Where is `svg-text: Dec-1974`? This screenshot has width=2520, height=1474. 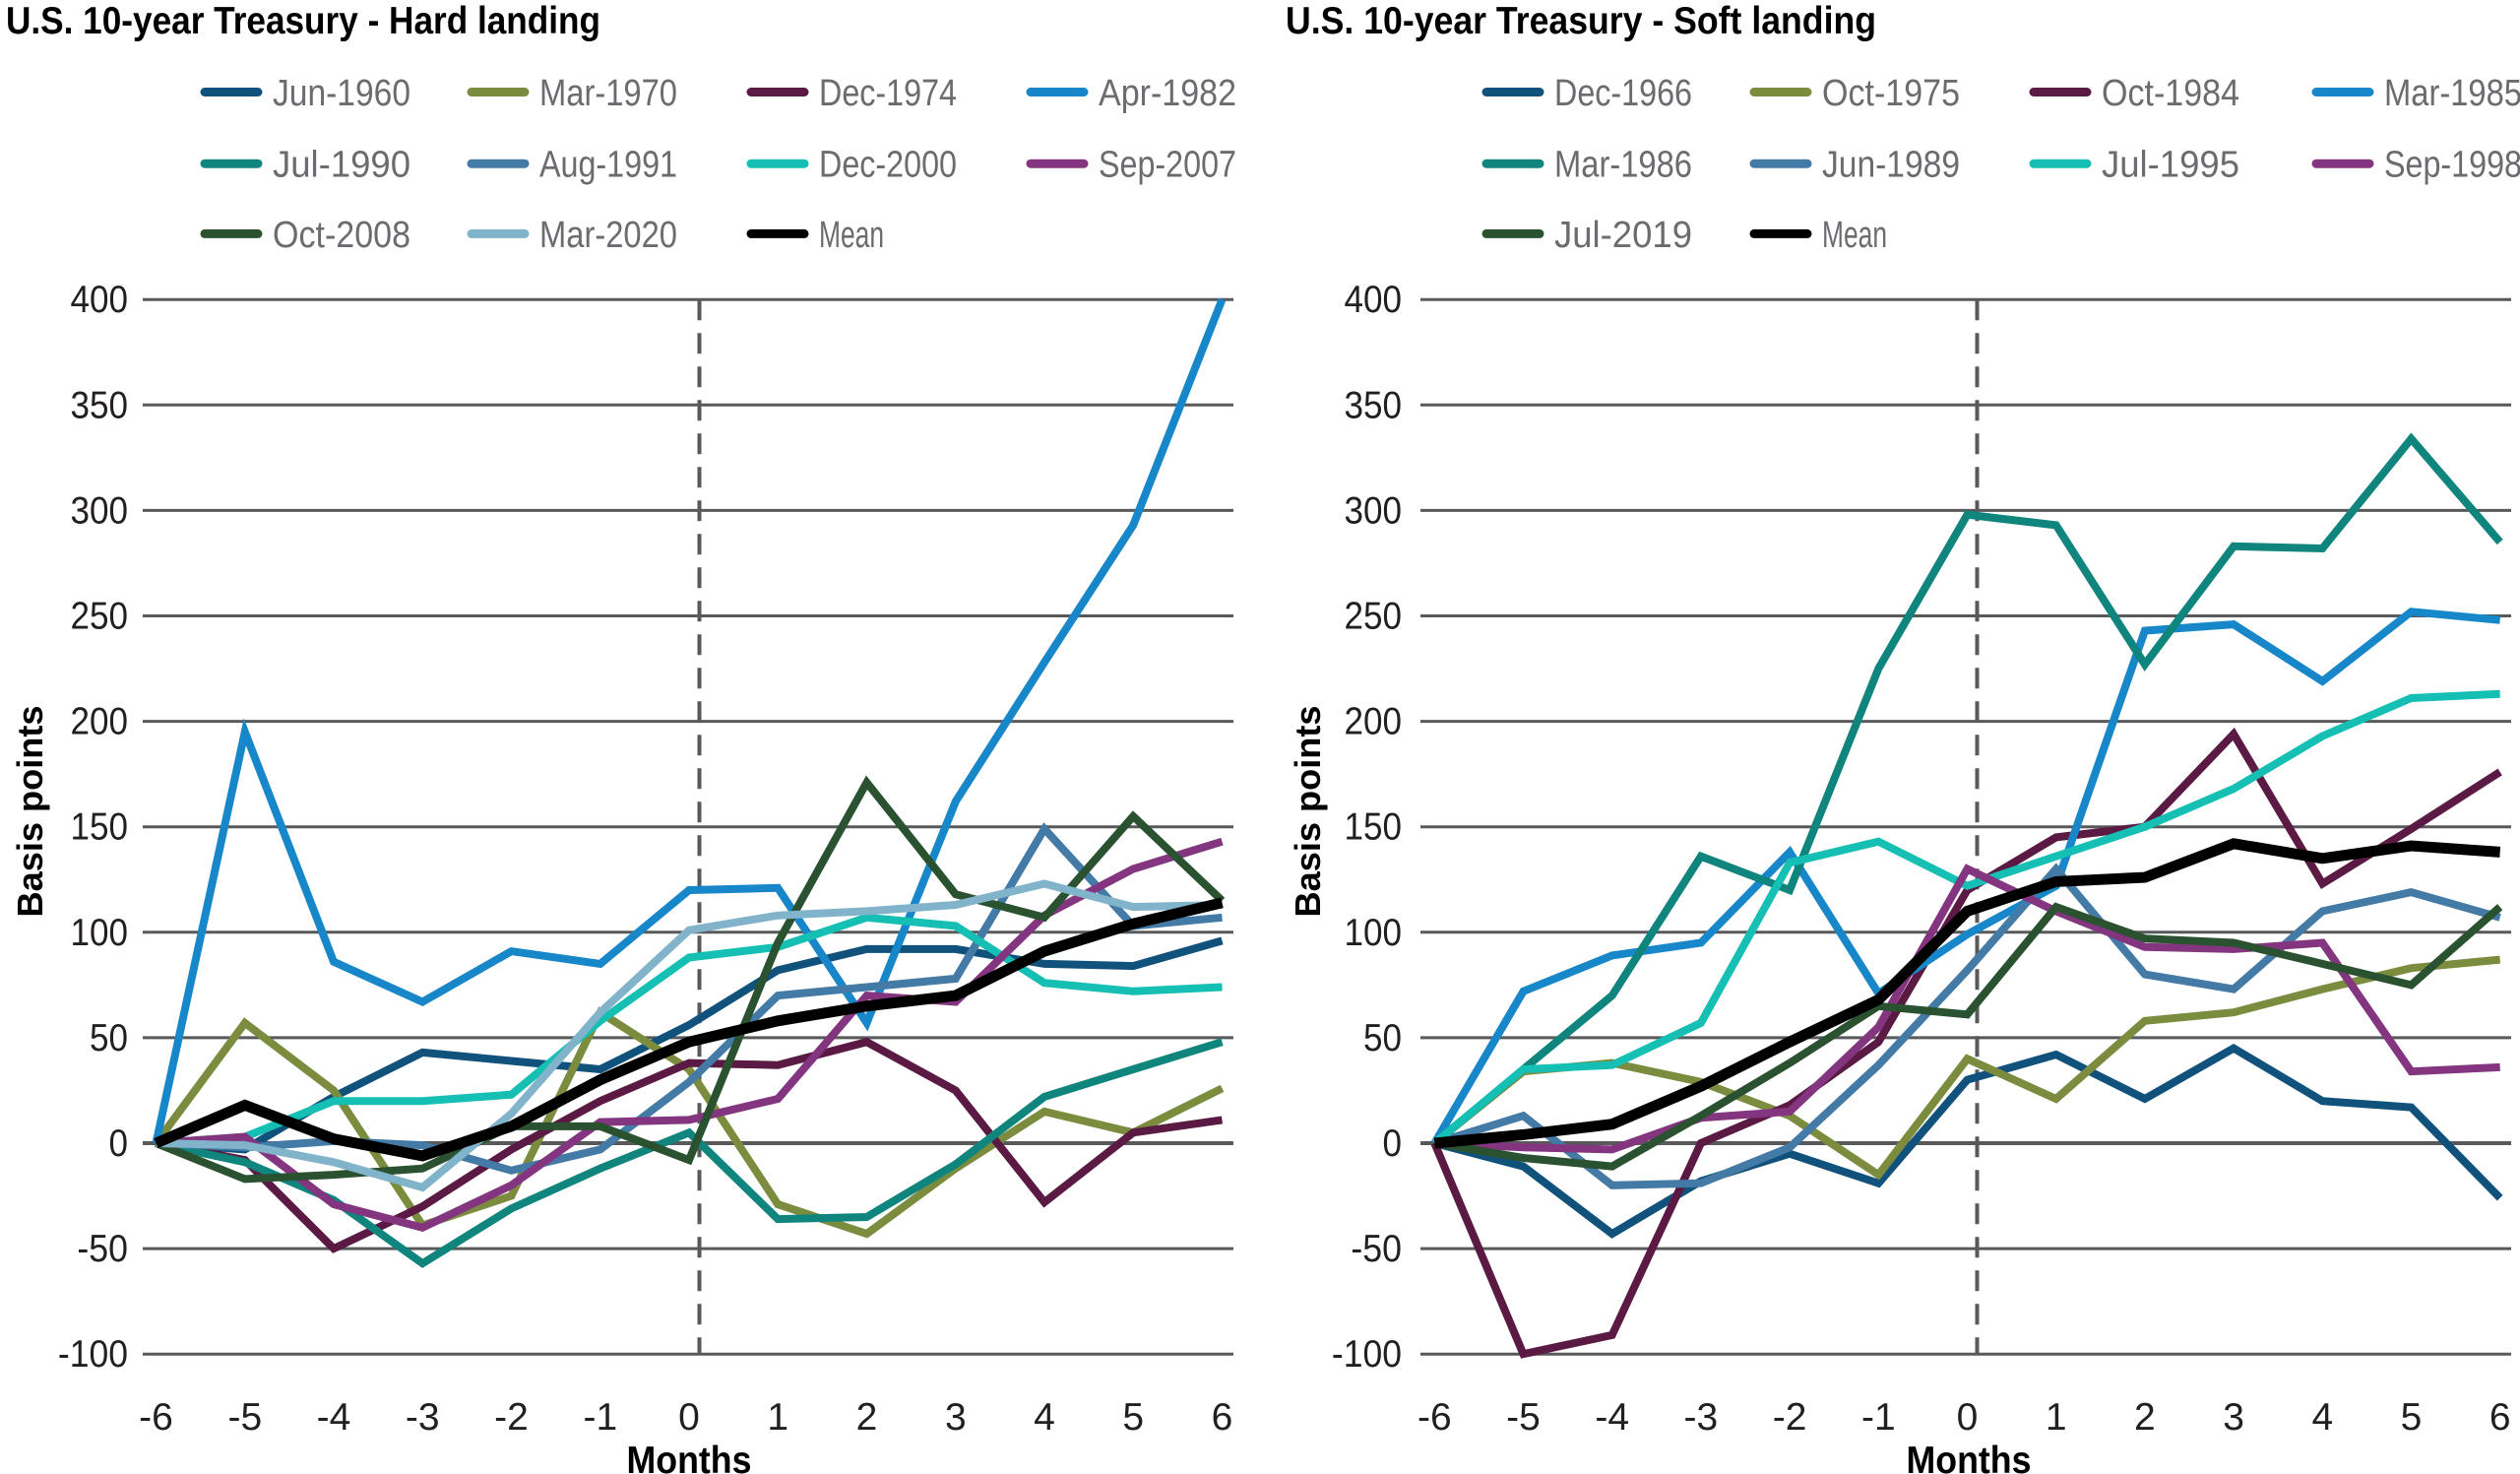
svg-text: Dec-1974 is located at coordinates (888, 94).